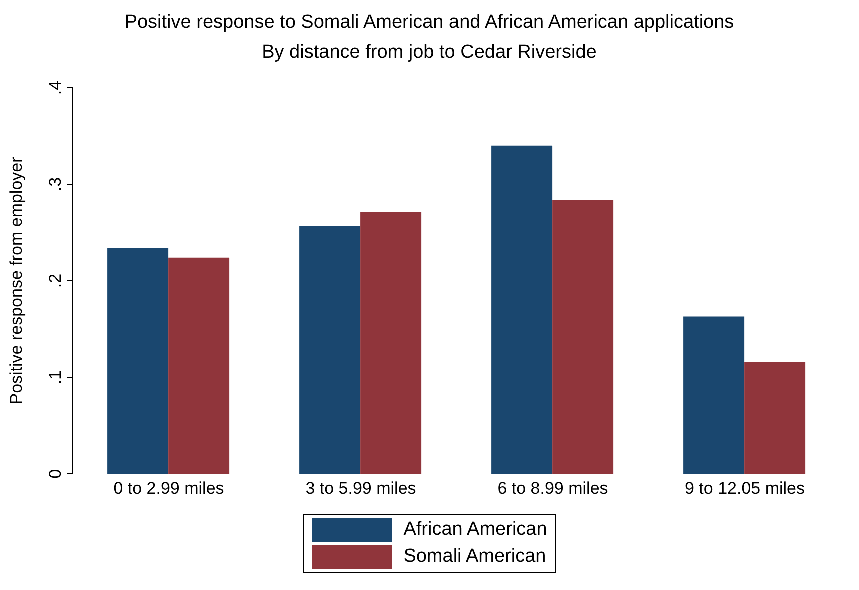 This screenshot has width=859, height=590. What do you see at coordinates (55, 377) in the screenshot?
I see `y-tick-label: .1` at bounding box center [55, 377].